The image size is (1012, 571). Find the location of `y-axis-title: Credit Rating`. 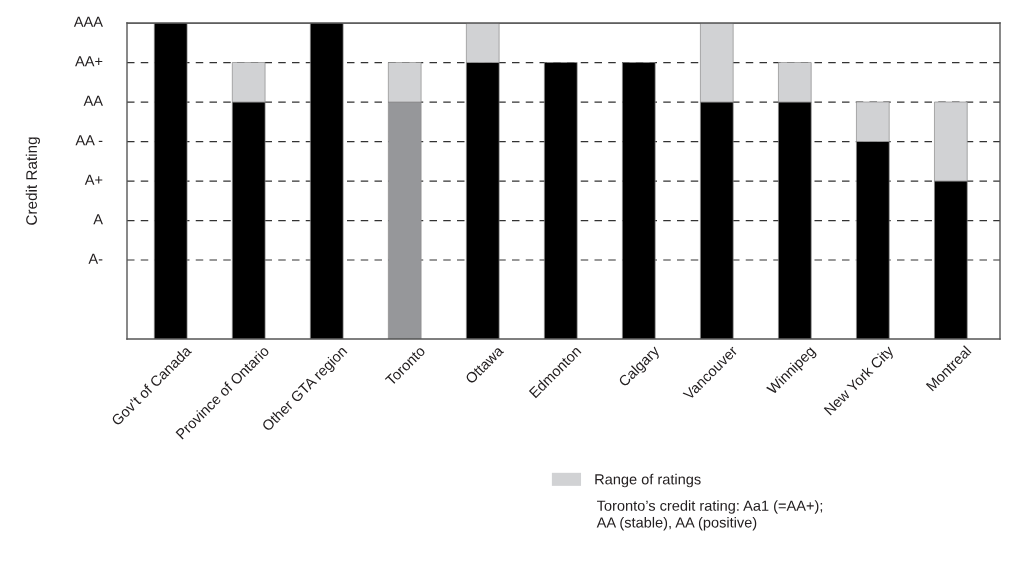

y-axis-title: Credit Rating is located at coordinates (32, 181).